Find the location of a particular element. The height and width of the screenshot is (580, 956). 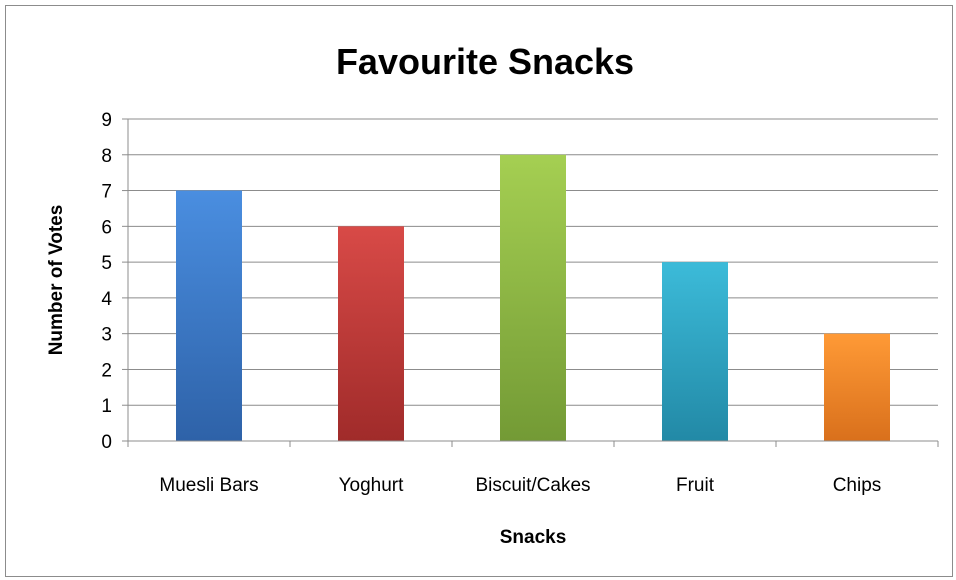

y-tick-label: 1 is located at coordinates (106, 406).